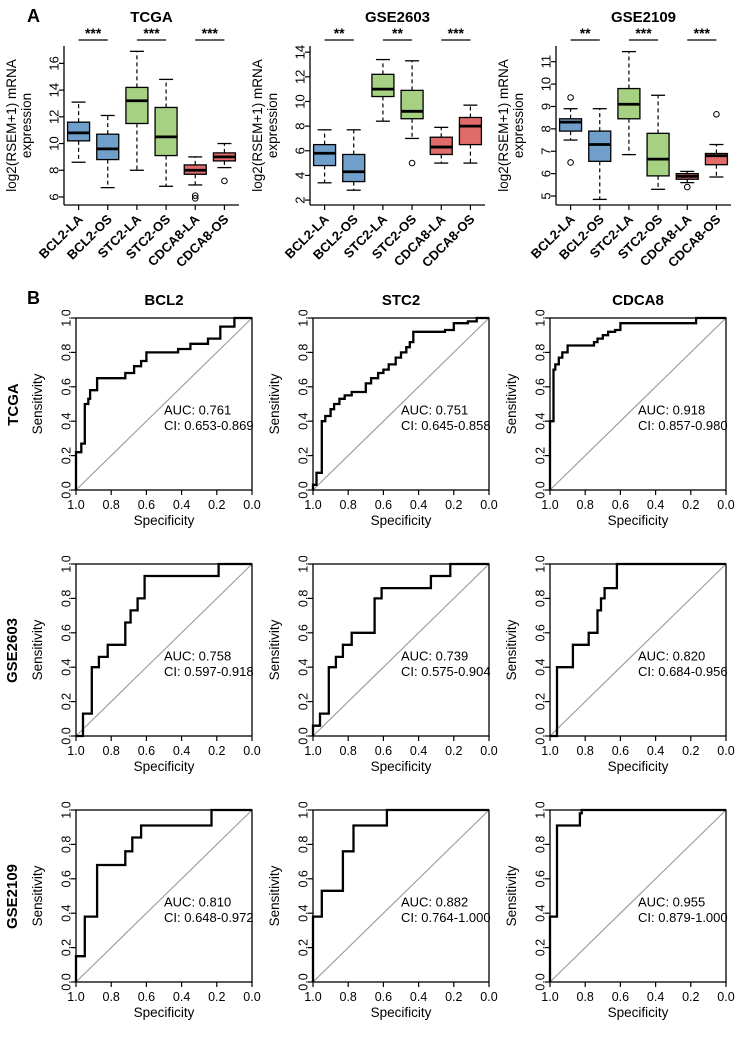 Image resolution: width=739 pixels, height=1047 pixels. I want to click on significance-stars: **, so click(339, 33).